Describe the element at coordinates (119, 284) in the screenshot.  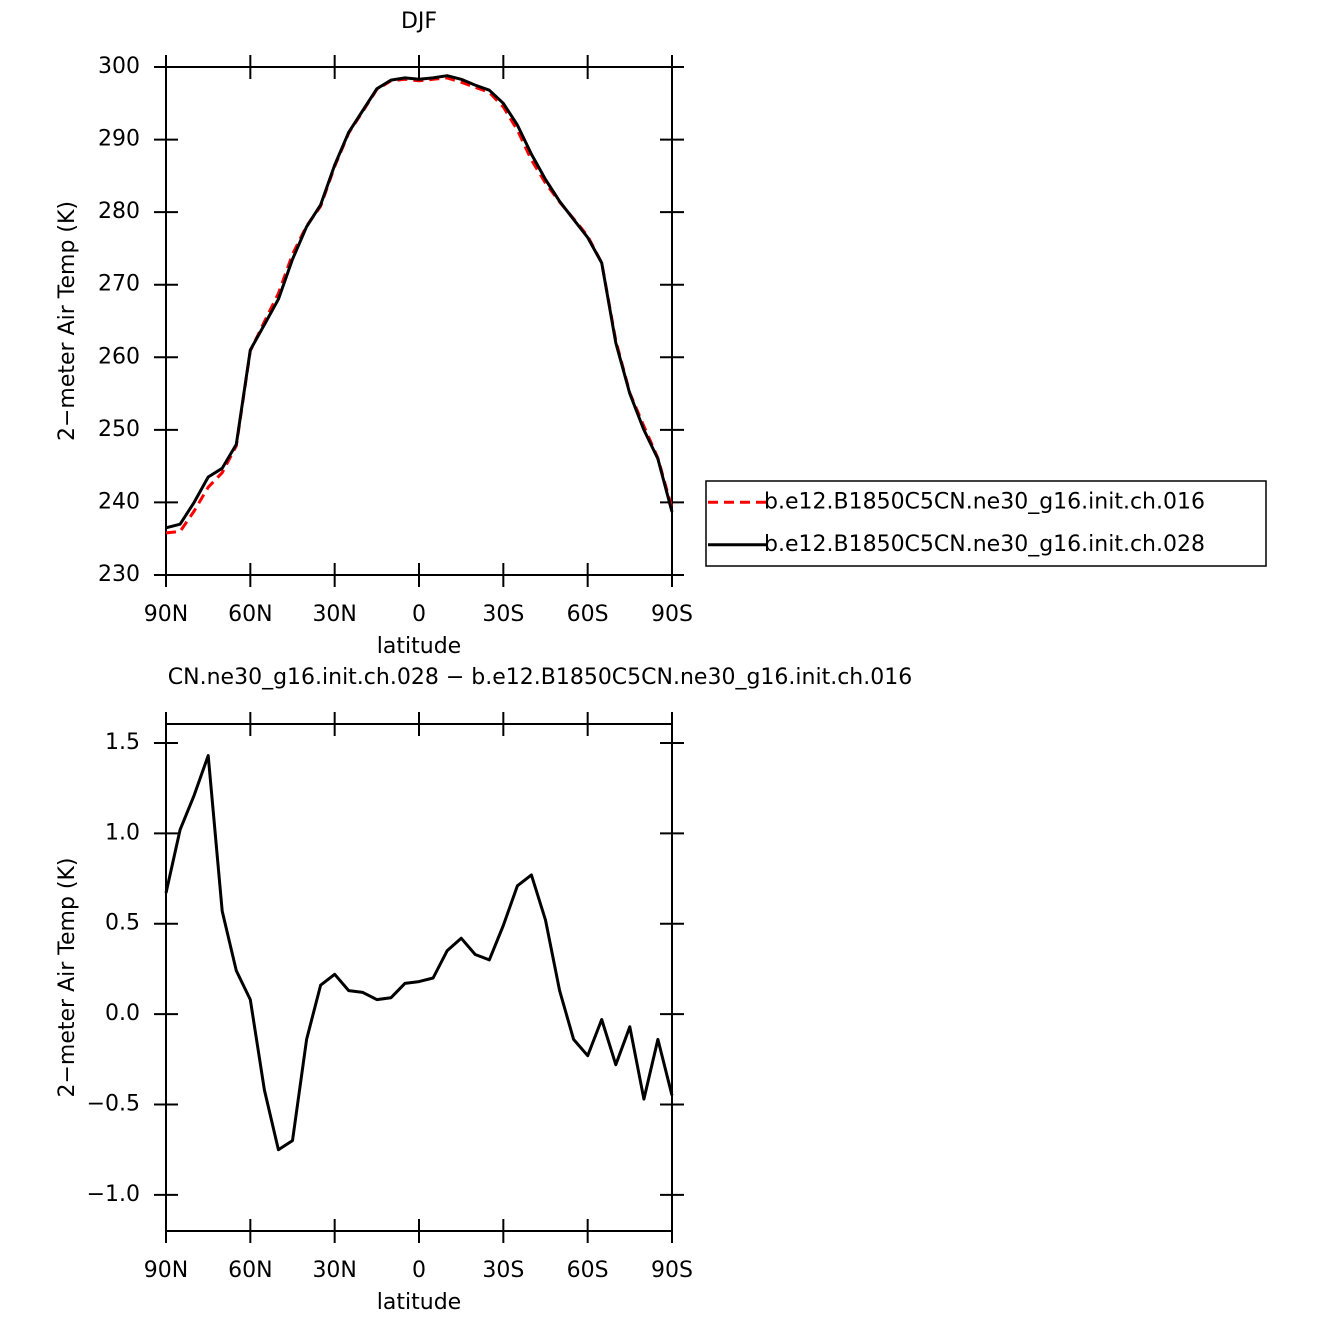
I see `y-tick-label: 270` at that location.